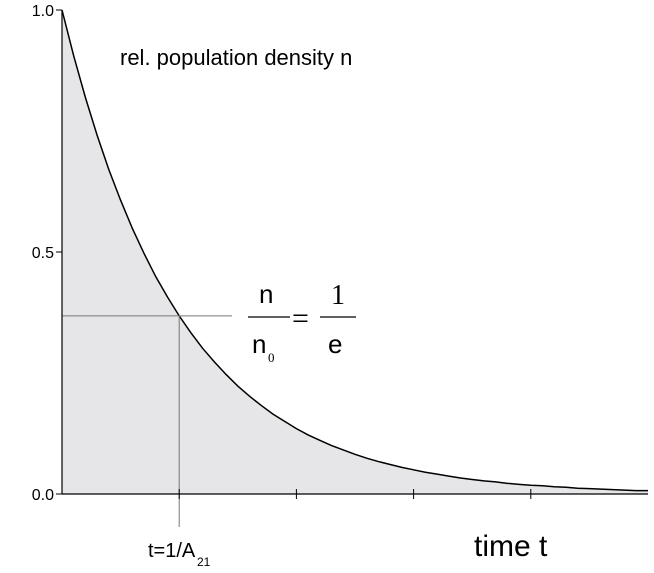 This screenshot has width=654, height=573. I want to click on y-axis-label: rel. population density n, so click(236, 57).